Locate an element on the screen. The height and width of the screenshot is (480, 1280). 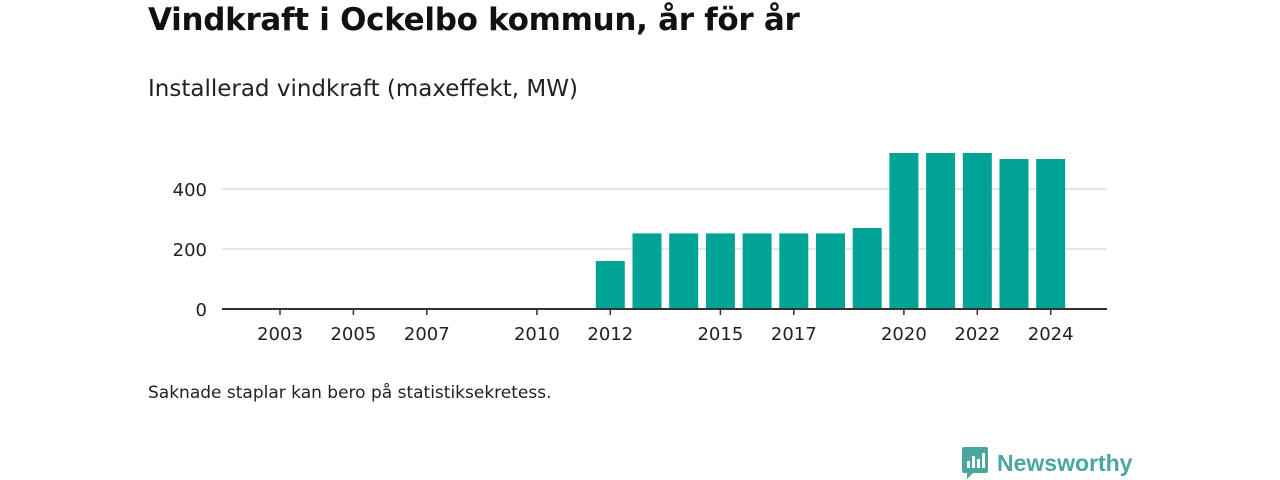
x-tick-label: 2017 is located at coordinates (794, 334).